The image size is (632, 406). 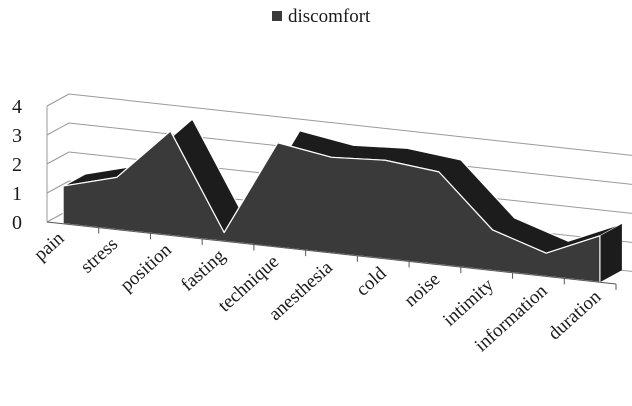 What do you see at coordinates (49, 247) in the screenshot?
I see `x-tick-label-pain: pain` at bounding box center [49, 247].